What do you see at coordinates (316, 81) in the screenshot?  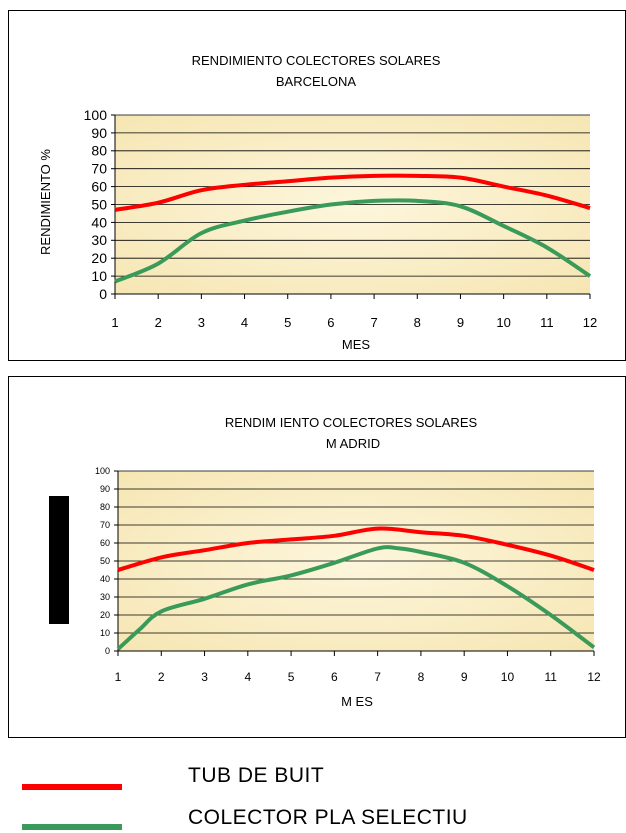 I see `chart-subtitle: BARCELONA` at bounding box center [316, 81].